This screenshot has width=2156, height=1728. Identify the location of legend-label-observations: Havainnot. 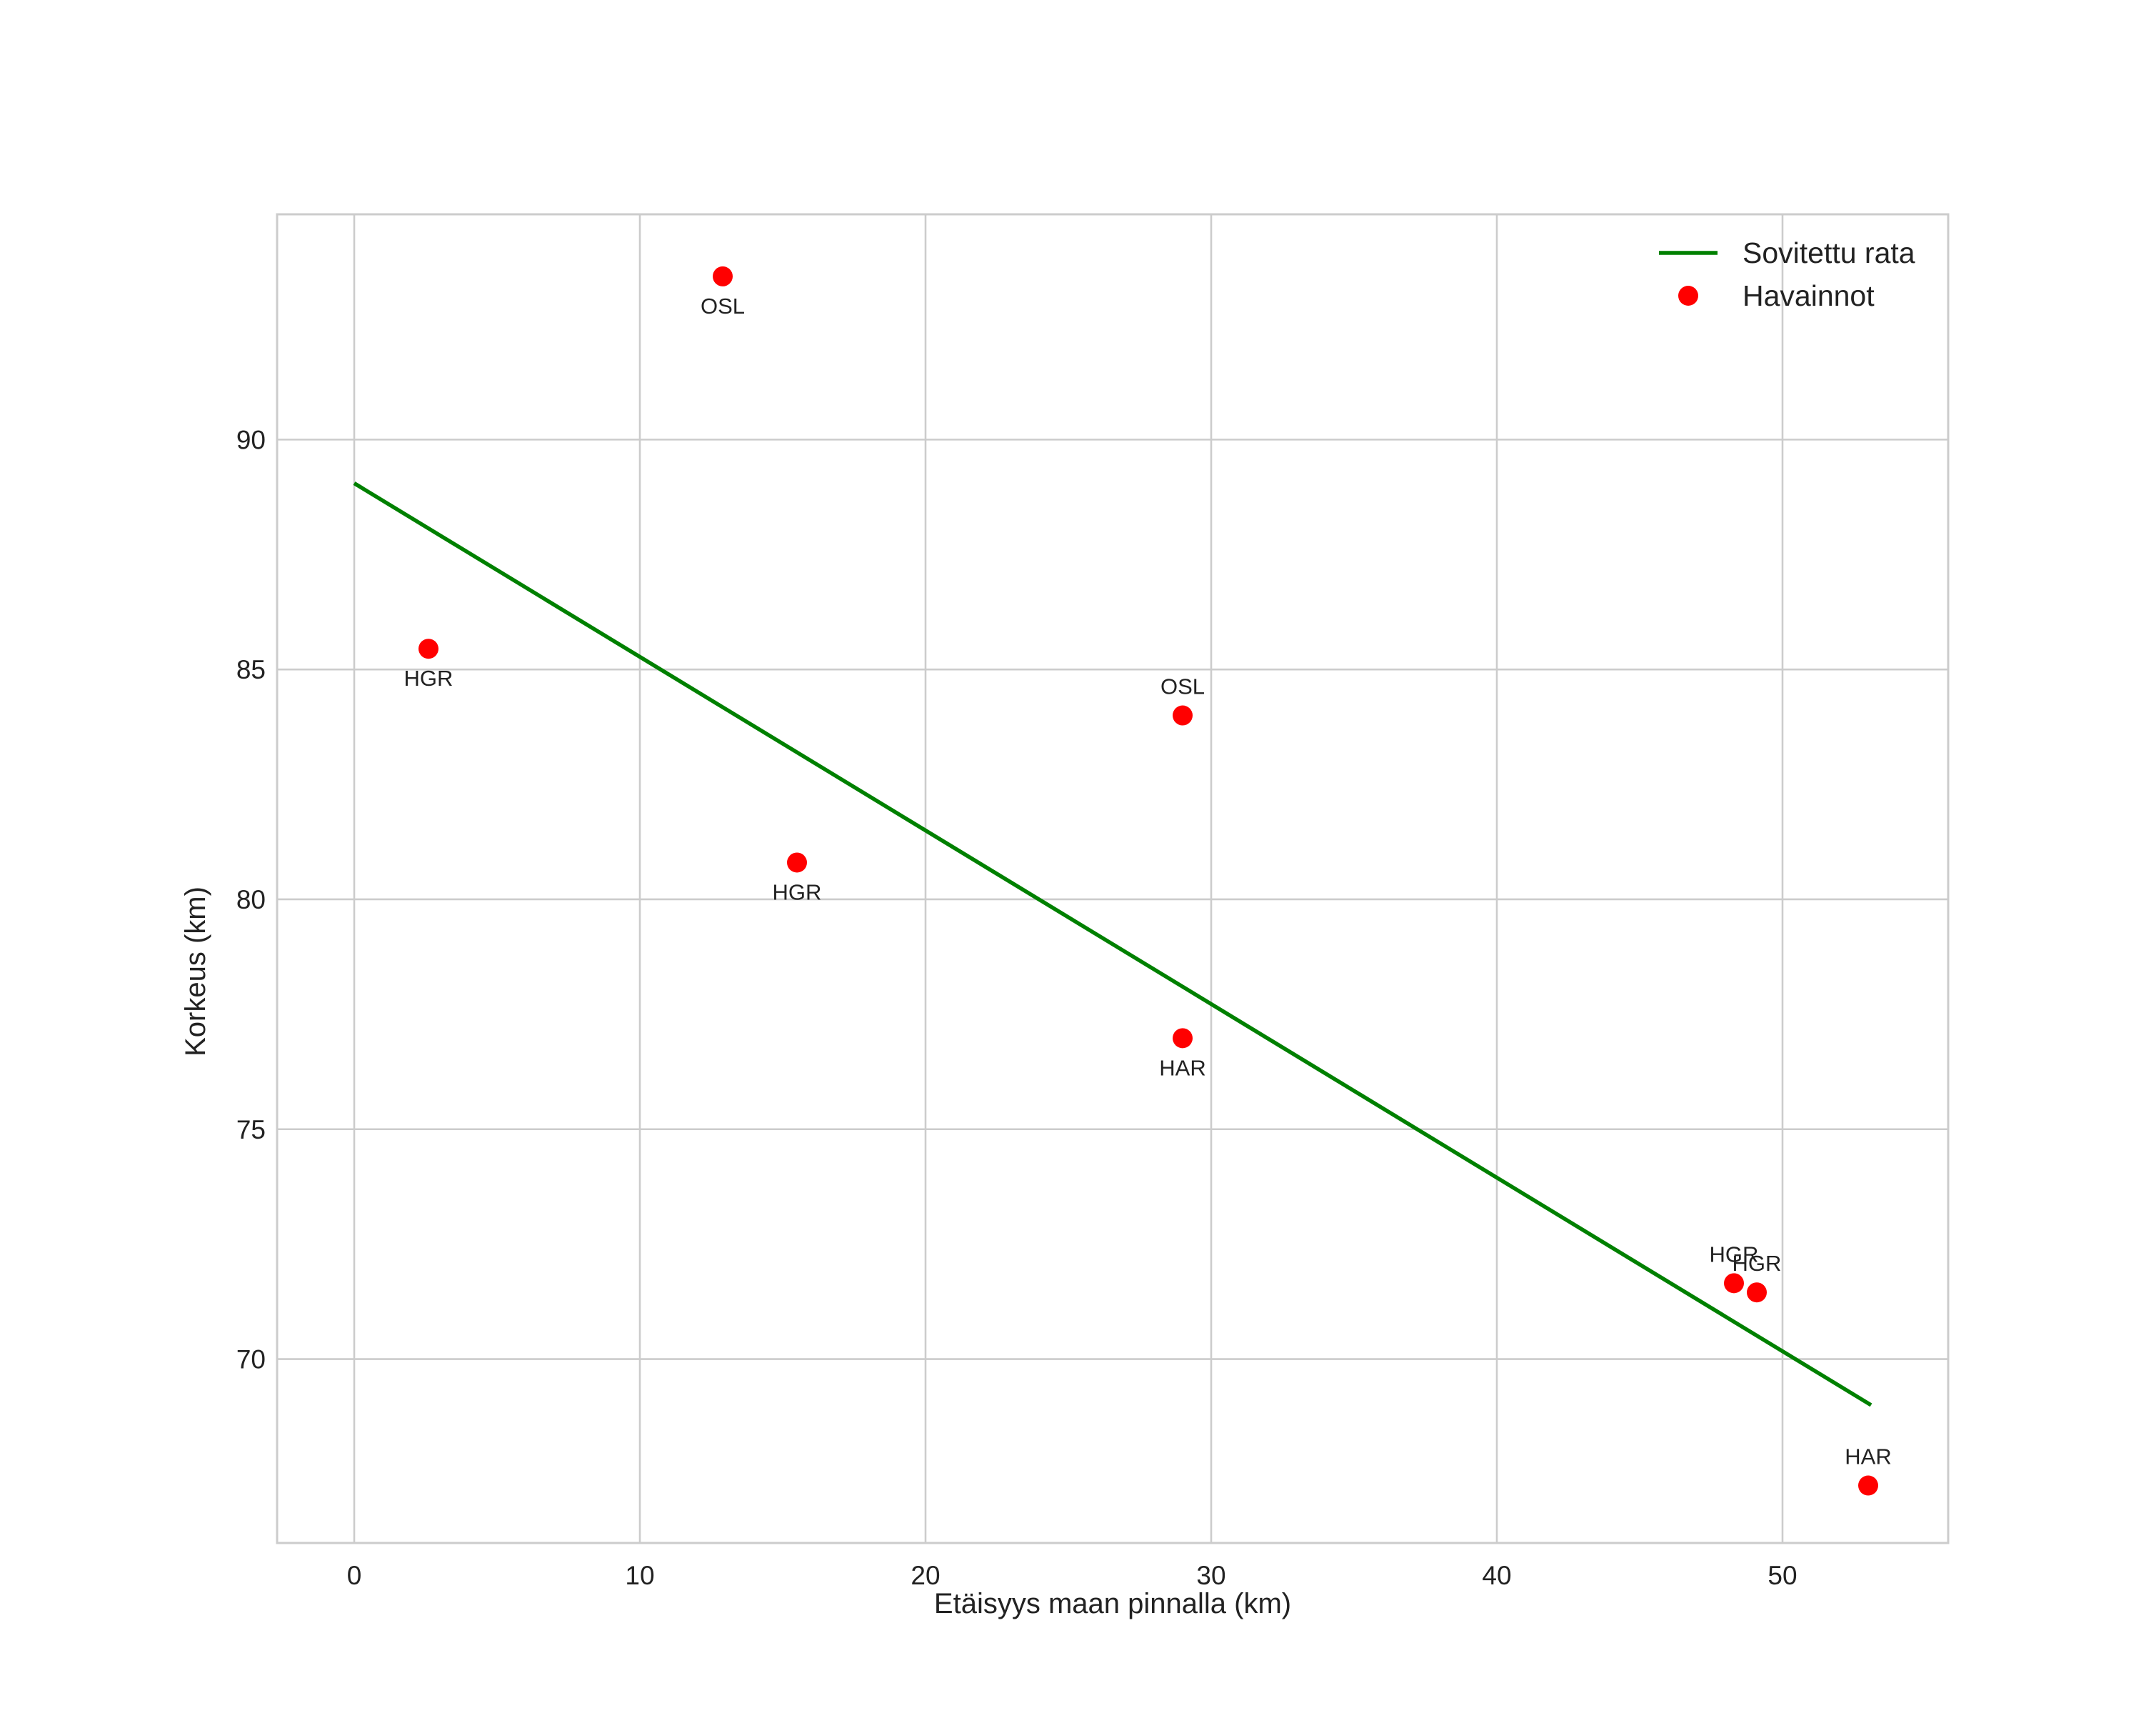
(1809, 295).